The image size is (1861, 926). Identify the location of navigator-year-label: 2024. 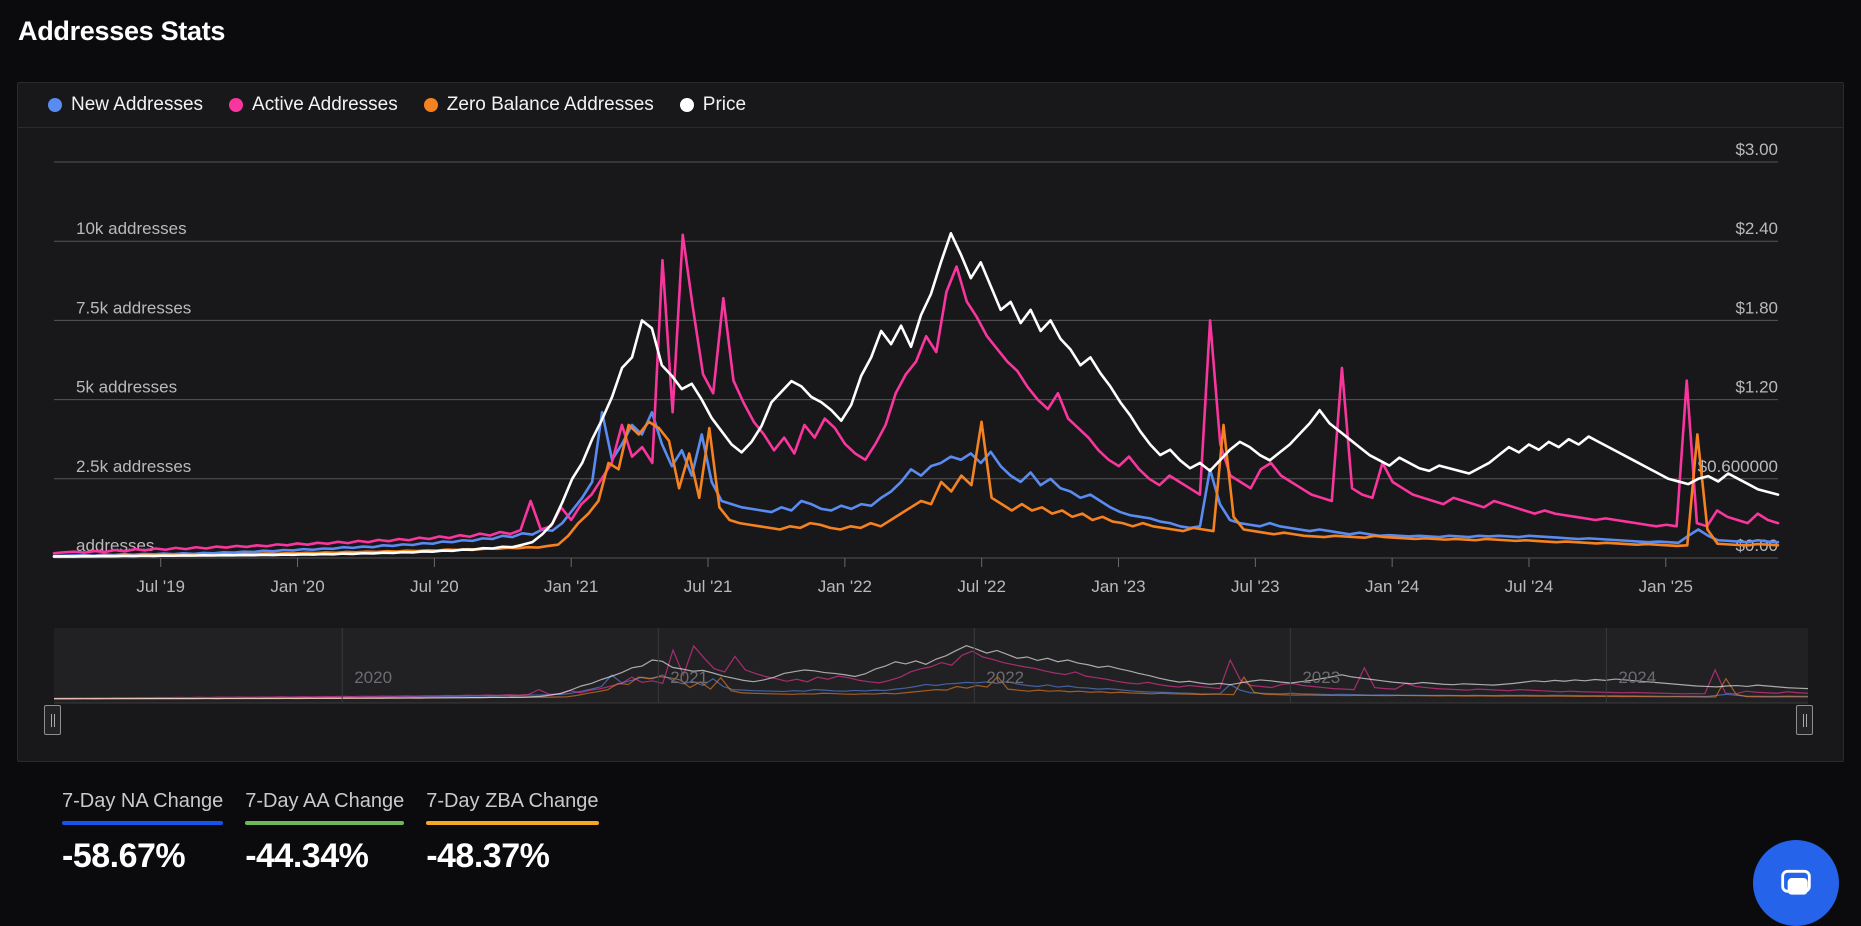
(1637, 677).